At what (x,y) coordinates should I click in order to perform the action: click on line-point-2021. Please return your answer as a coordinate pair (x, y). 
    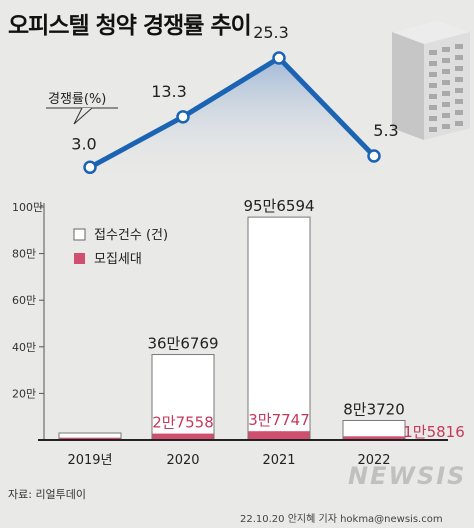
    Looking at the image, I should click on (279, 58).